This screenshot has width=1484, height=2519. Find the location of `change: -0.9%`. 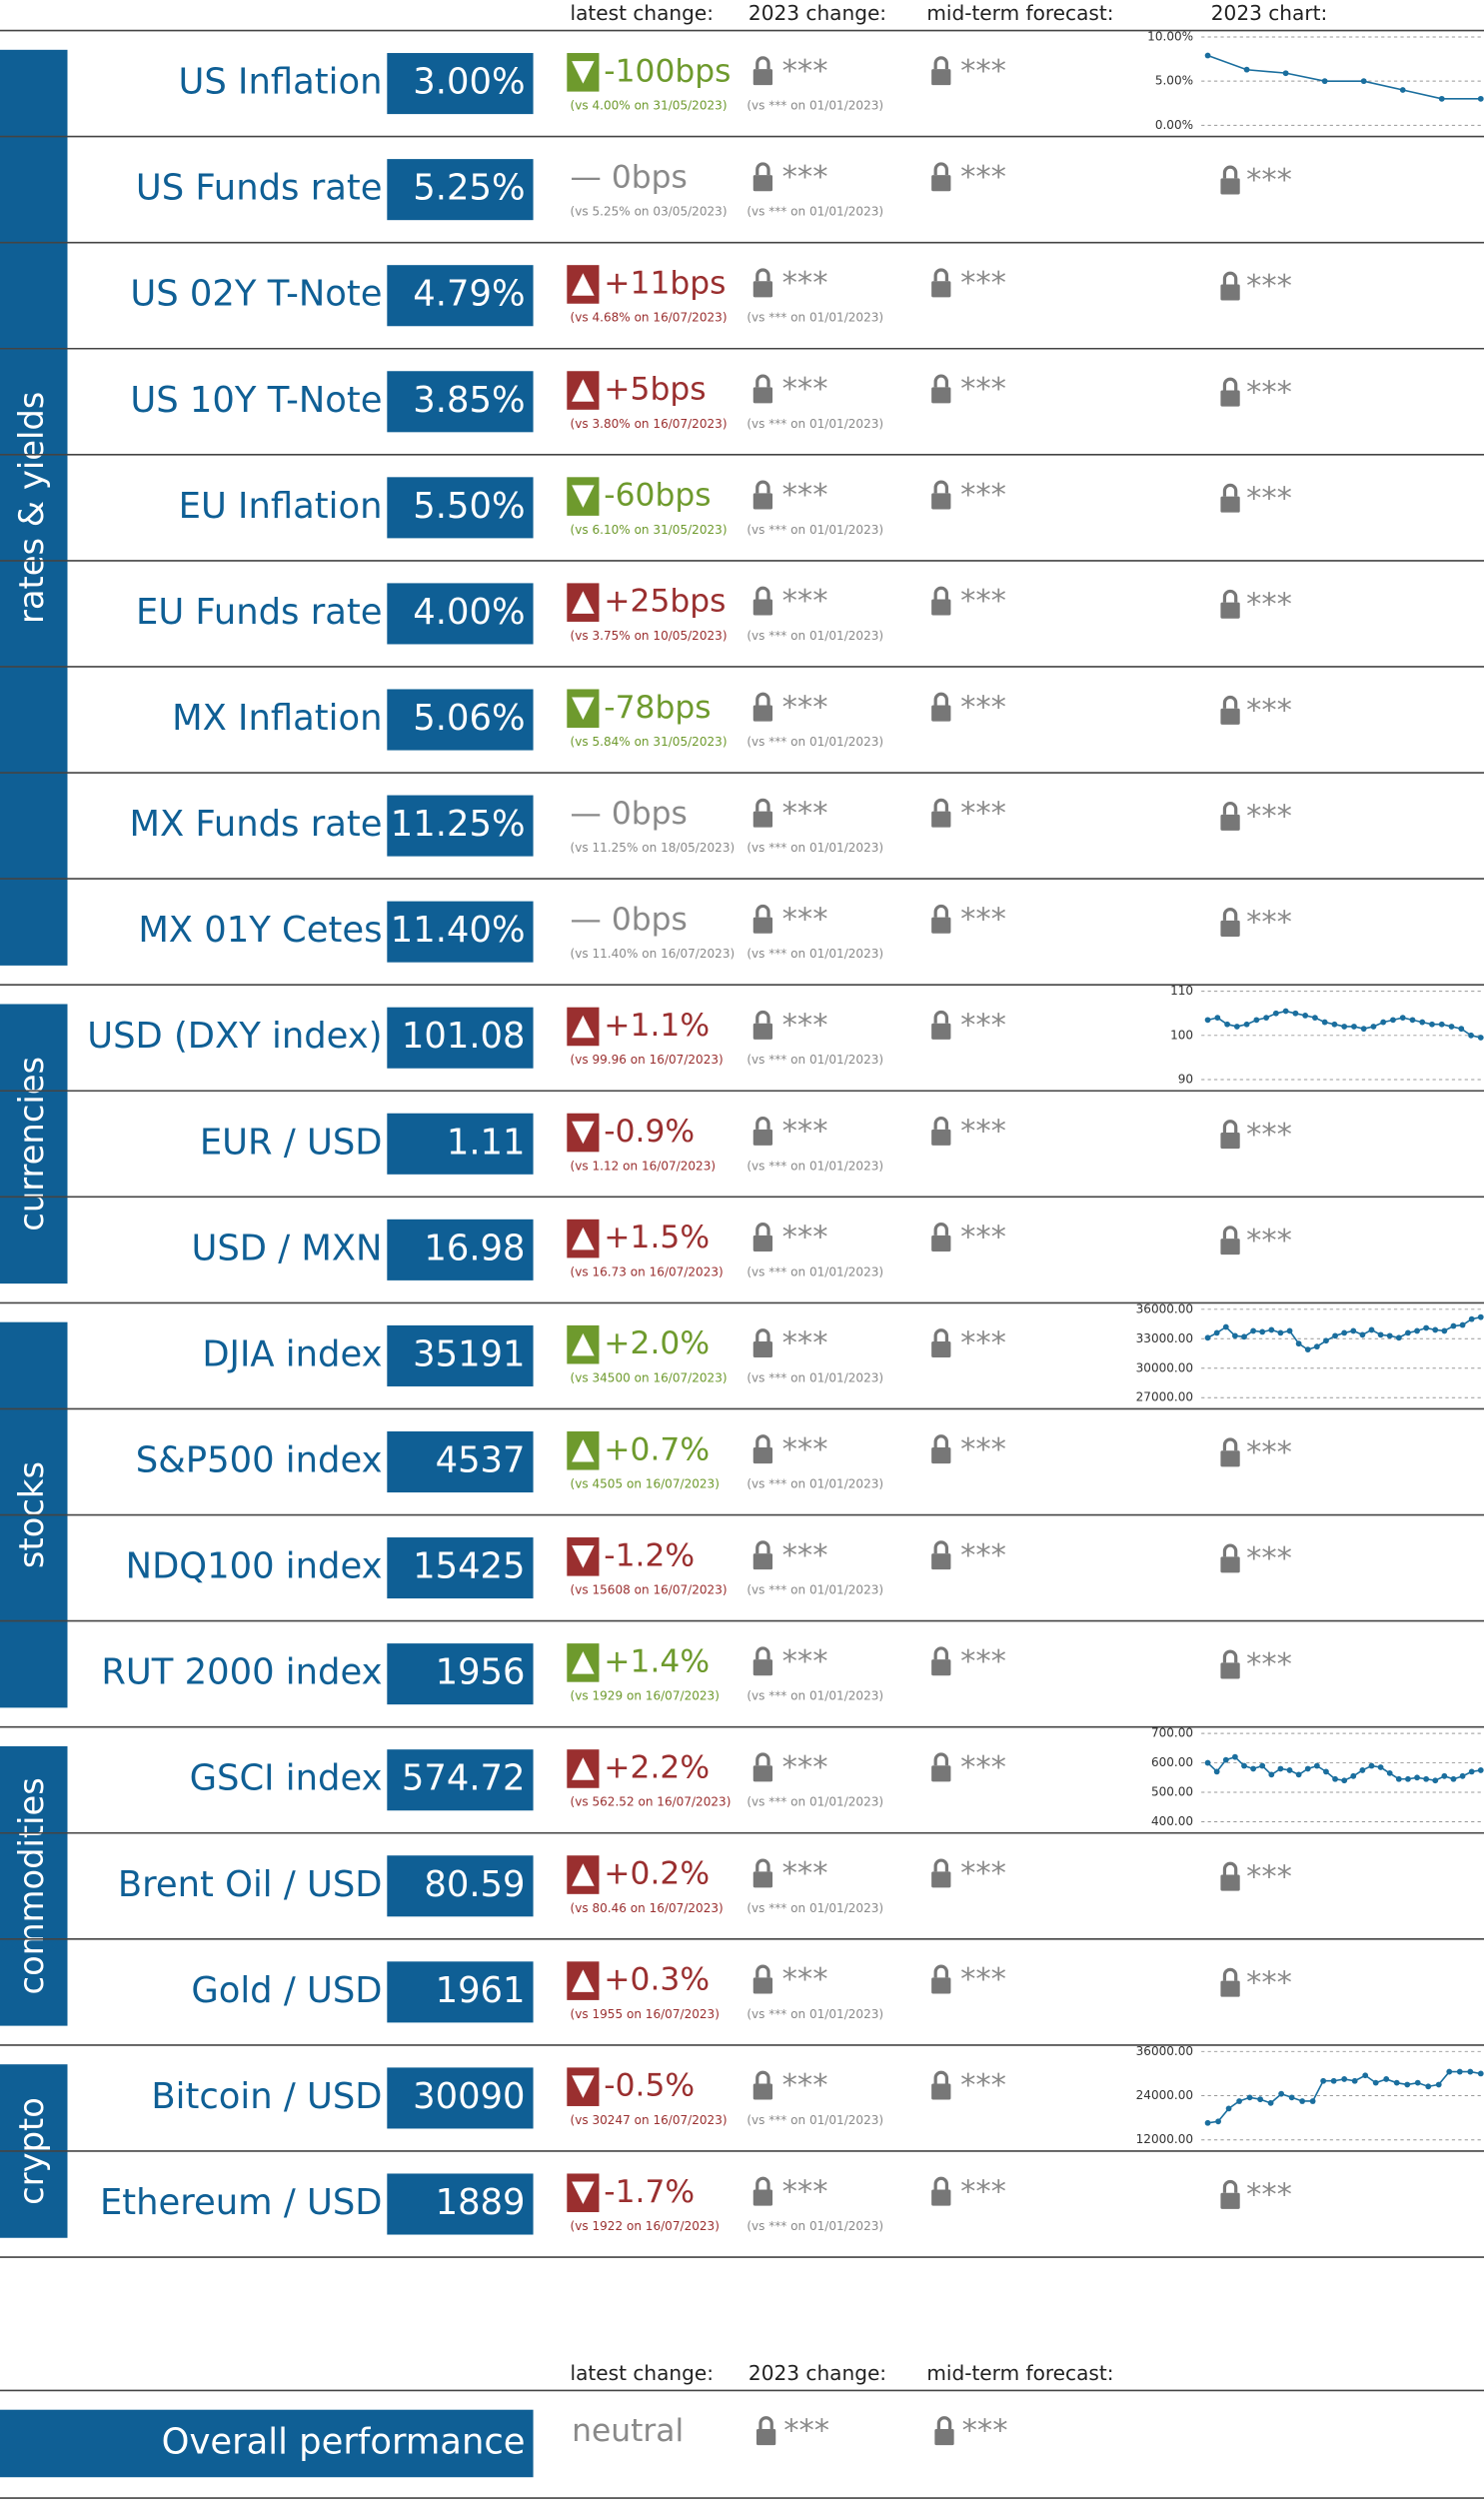

change: -0.9% is located at coordinates (649, 1132).